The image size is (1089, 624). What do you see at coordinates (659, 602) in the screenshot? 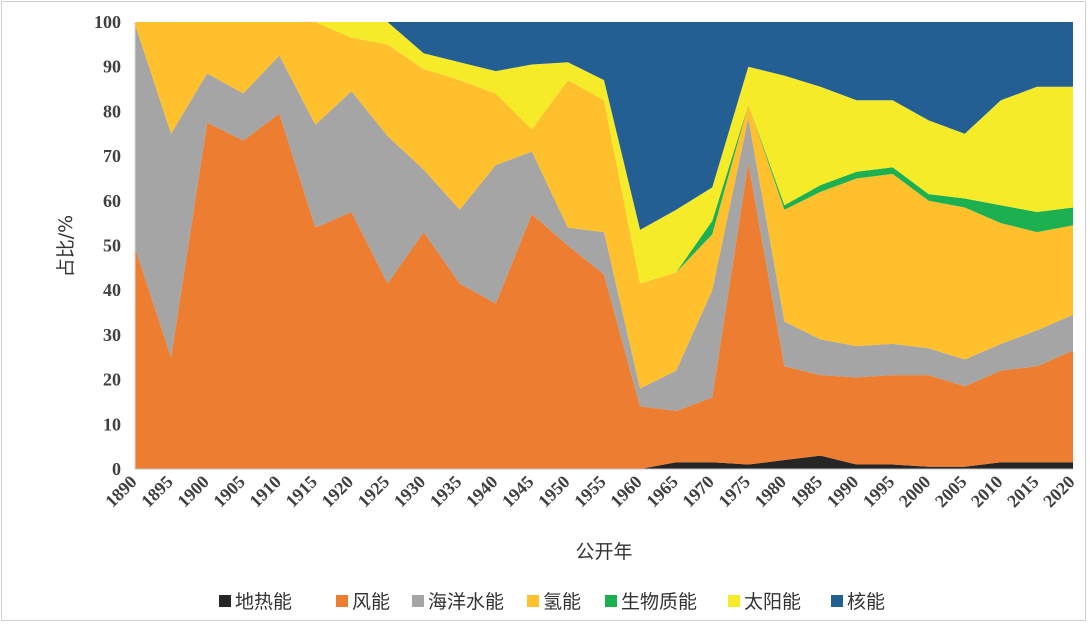
I see `legend-label-5: 生物质能` at bounding box center [659, 602].